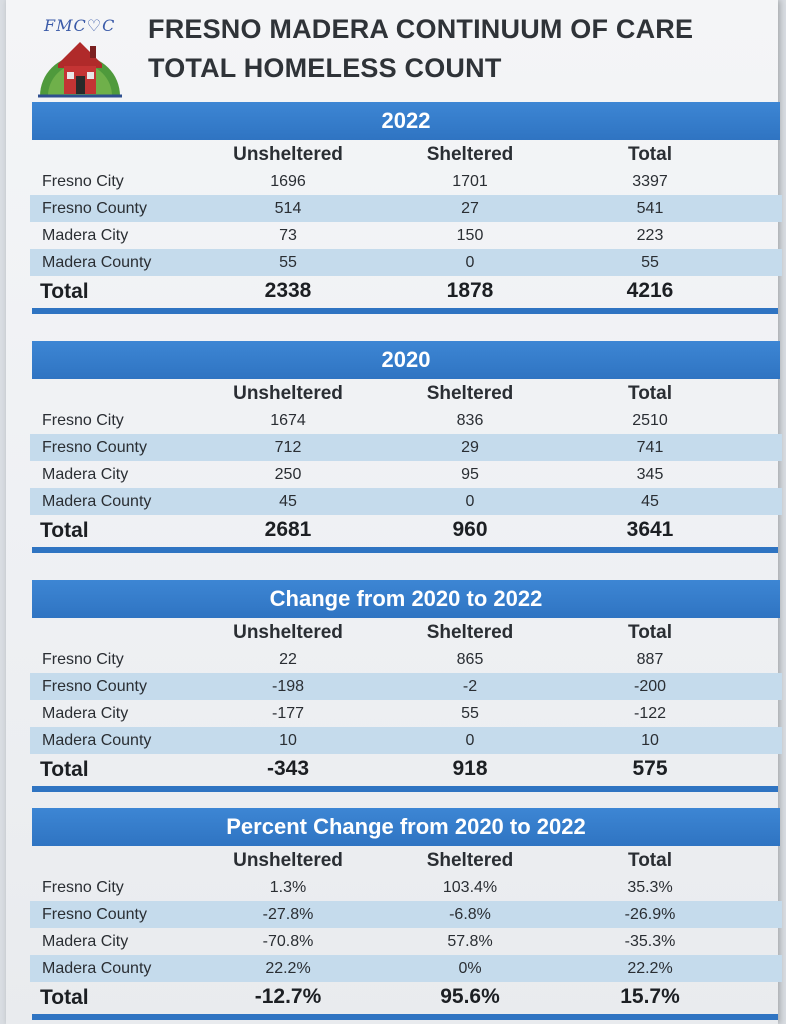  I want to click on total-row: Total 2338 1878 4216, so click(406, 292).